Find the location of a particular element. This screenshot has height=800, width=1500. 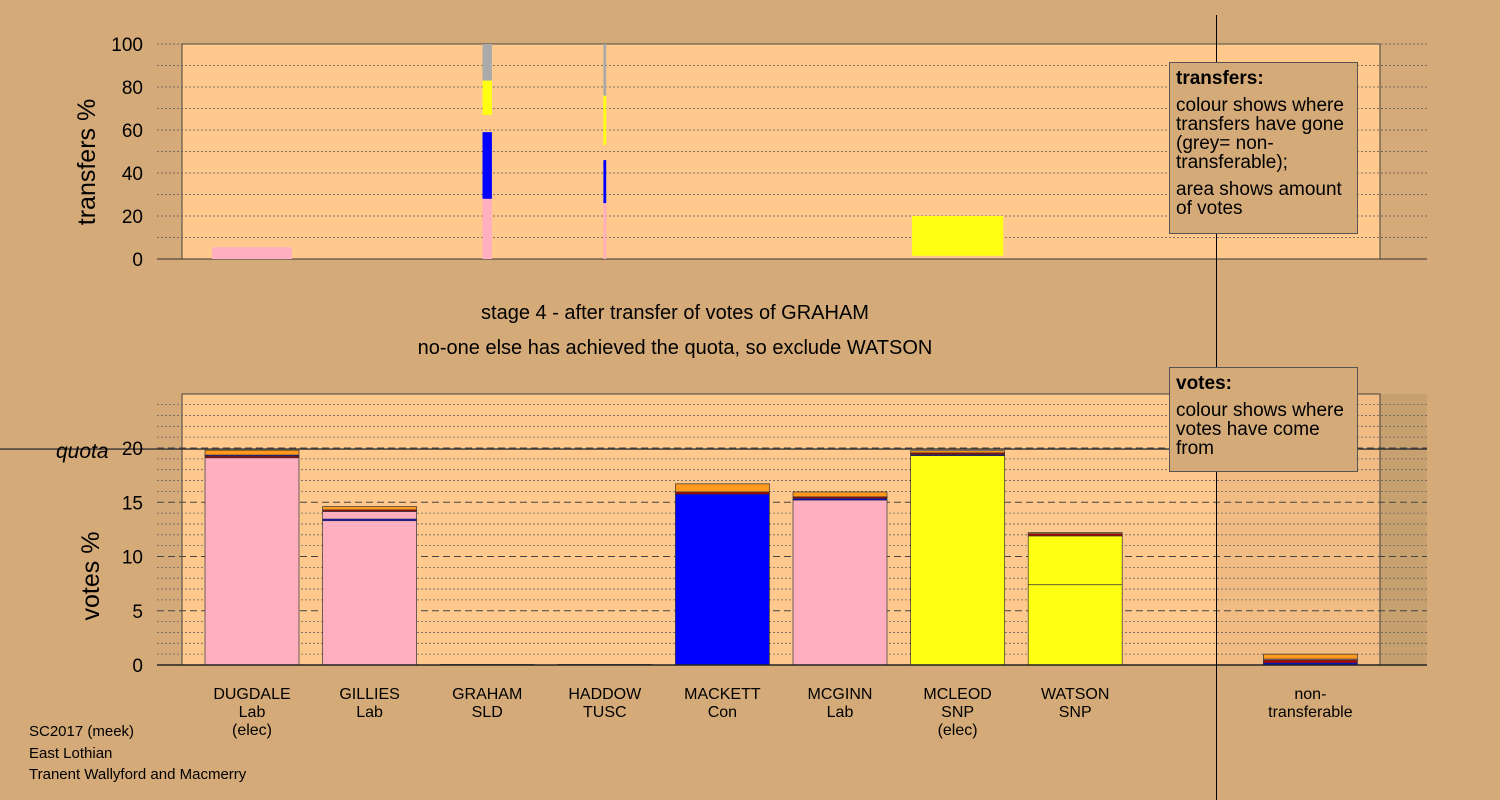

votes-y-axis-label: votes % is located at coordinates (91, 576).